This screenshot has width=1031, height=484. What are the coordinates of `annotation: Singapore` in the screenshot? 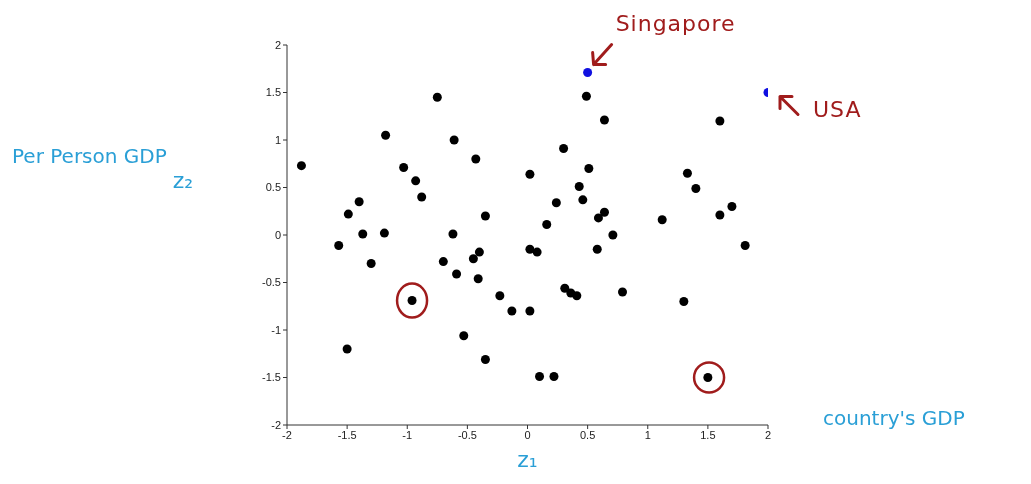 It's located at (675, 23).